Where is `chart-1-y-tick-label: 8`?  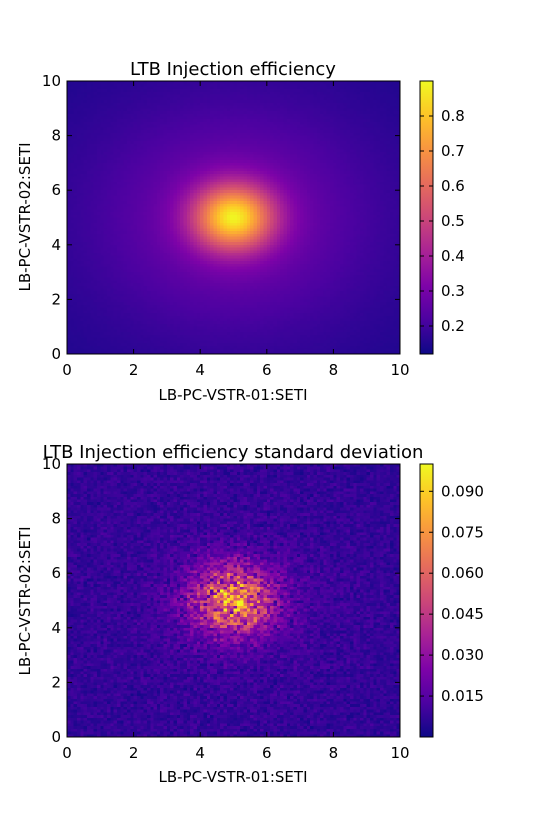
chart-1-y-tick-label: 8 is located at coordinates (56, 136).